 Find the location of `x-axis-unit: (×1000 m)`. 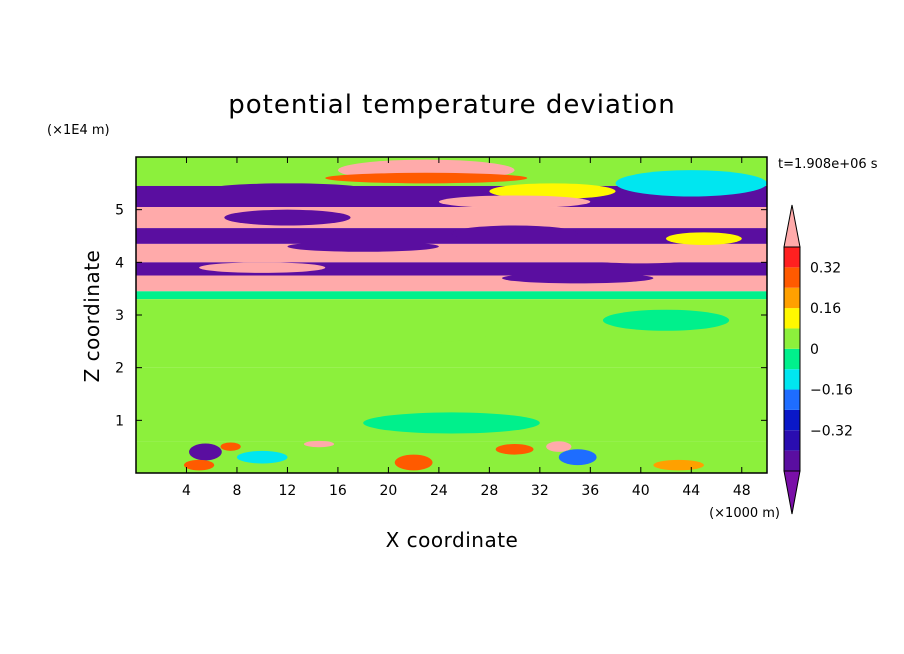

x-axis-unit: (×1000 m) is located at coordinates (744, 513).